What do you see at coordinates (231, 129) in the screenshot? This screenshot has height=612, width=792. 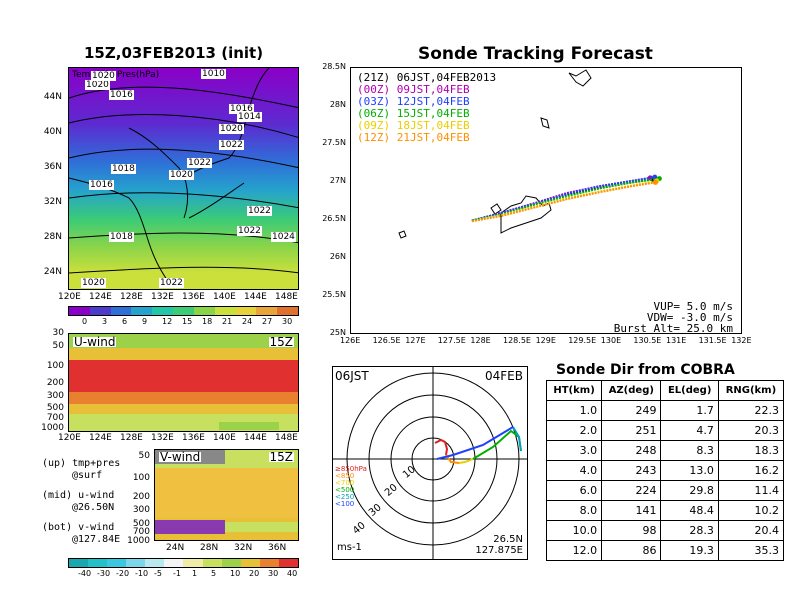 I see `isobar-label: 1020` at bounding box center [231, 129].